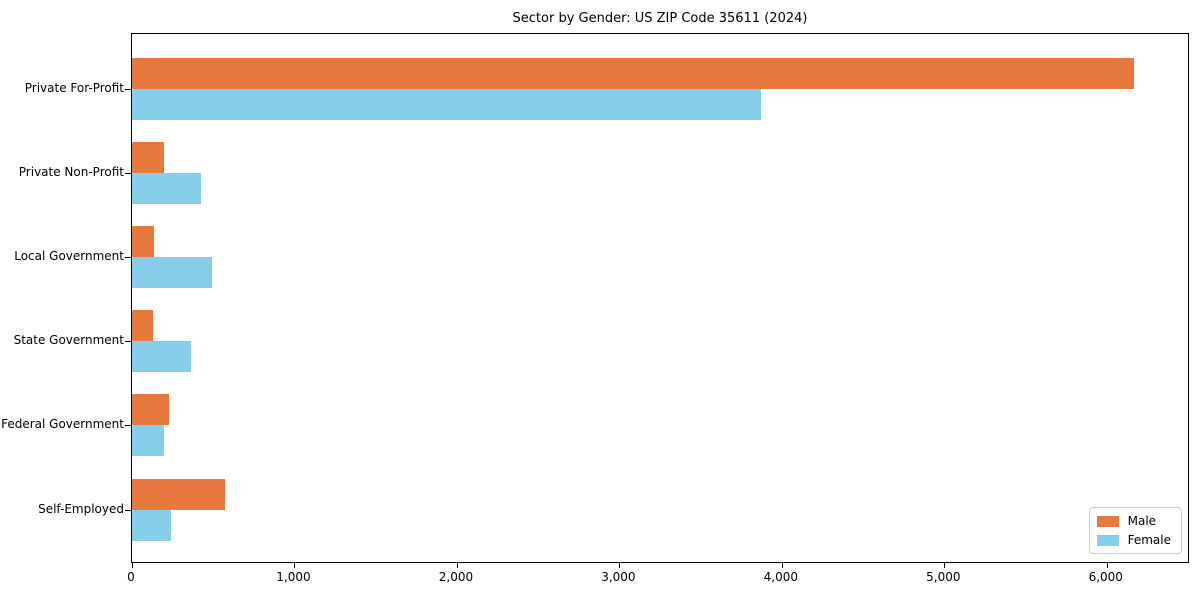 This screenshot has height=600, width=1200. I want to click on bar-male-private-non-profit, so click(148, 157).